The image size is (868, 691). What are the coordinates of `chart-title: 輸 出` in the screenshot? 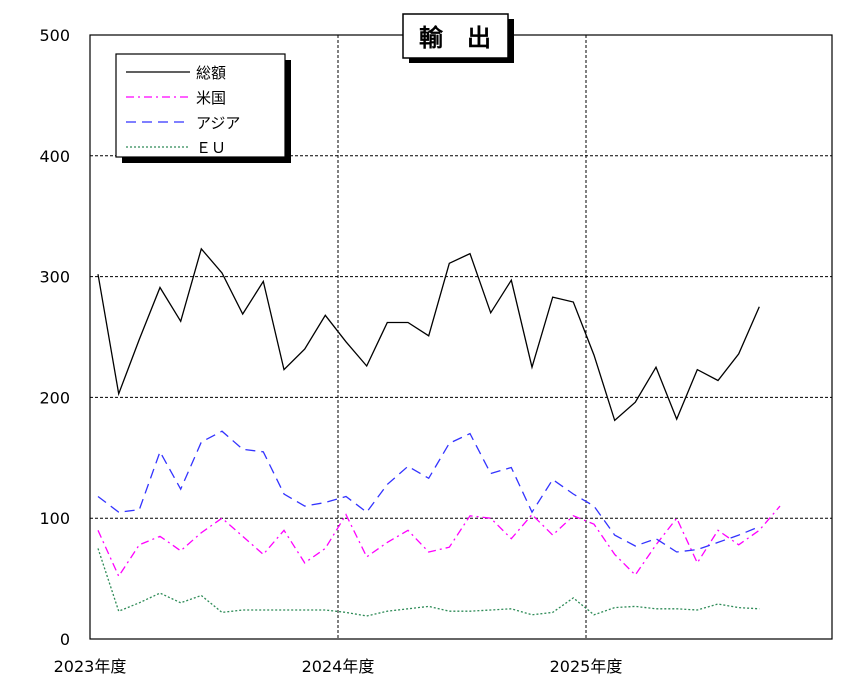 It's located at (455, 38).